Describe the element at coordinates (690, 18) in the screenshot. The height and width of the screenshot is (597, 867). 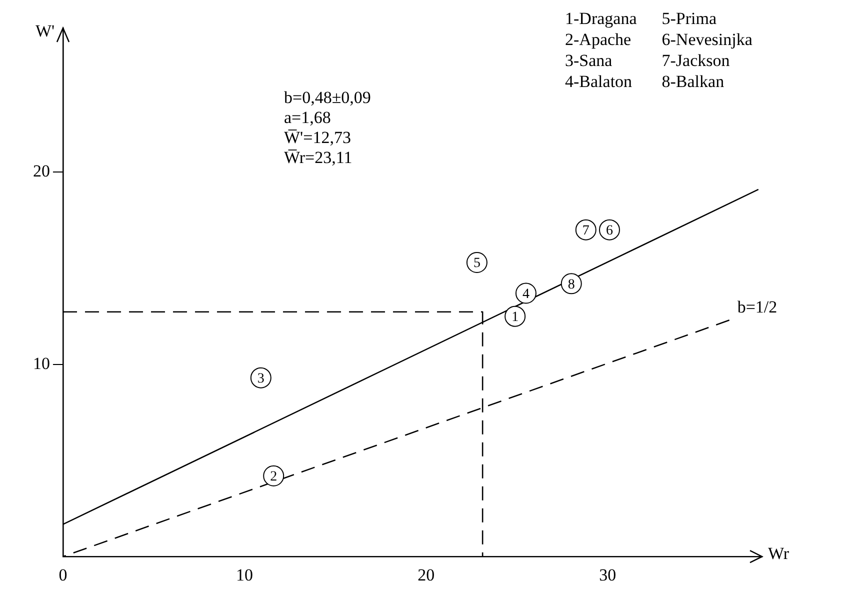
I see `annotation: 5-Prima` at that location.